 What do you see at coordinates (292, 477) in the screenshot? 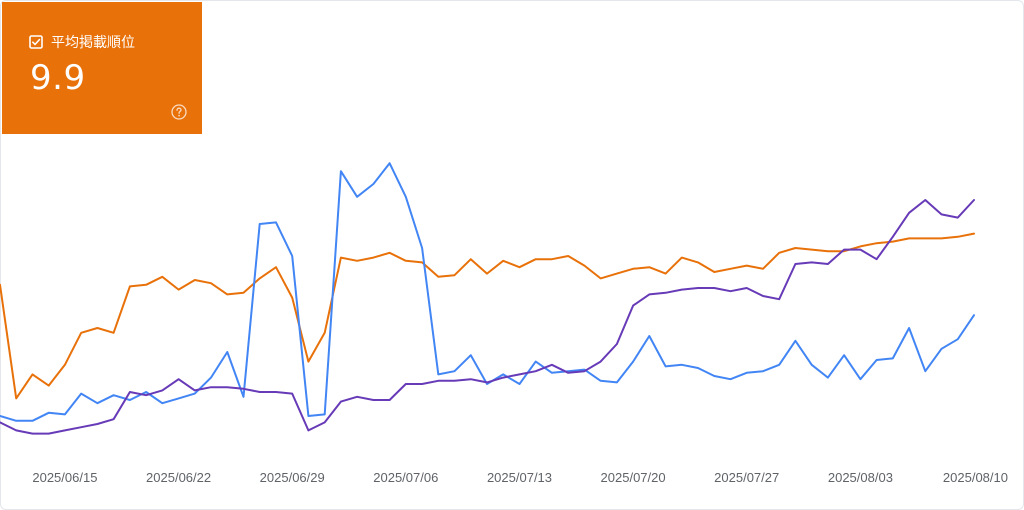
I see `x-tick-label: 2025/06/29` at bounding box center [292, 477].